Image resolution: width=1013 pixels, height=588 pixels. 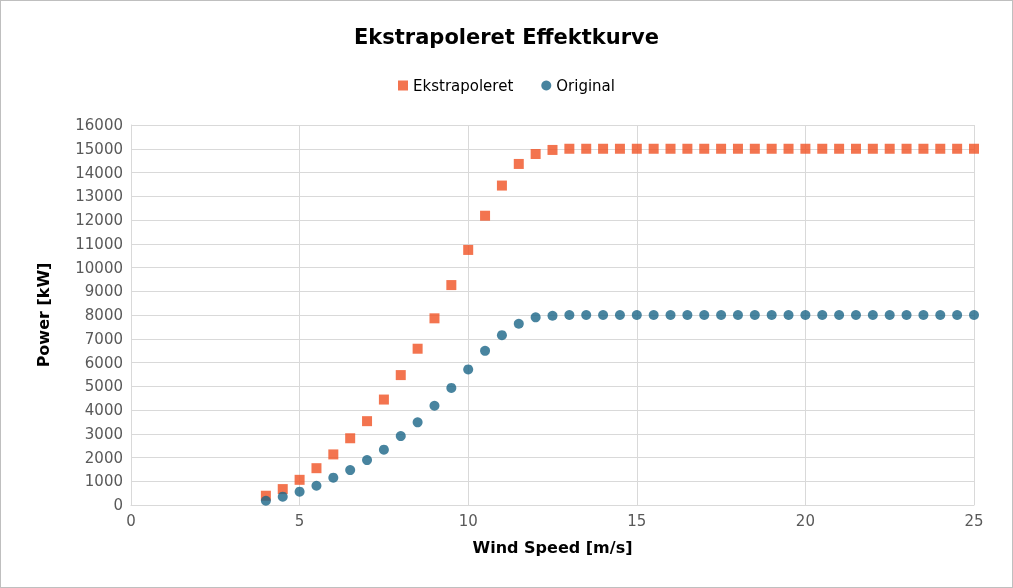 What do you see at coordinates (99, 243) in the screenshot?
I see `y-tick-label: 11000` at bounding box center [99, 243].